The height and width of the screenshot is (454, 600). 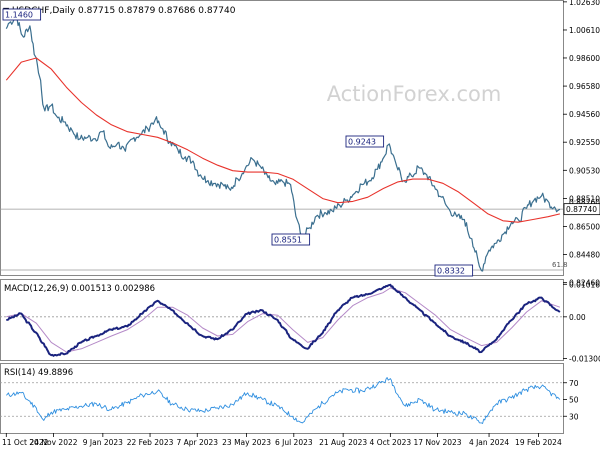 I want to click on fib-label: 61.8, so click(x=560, y=265).